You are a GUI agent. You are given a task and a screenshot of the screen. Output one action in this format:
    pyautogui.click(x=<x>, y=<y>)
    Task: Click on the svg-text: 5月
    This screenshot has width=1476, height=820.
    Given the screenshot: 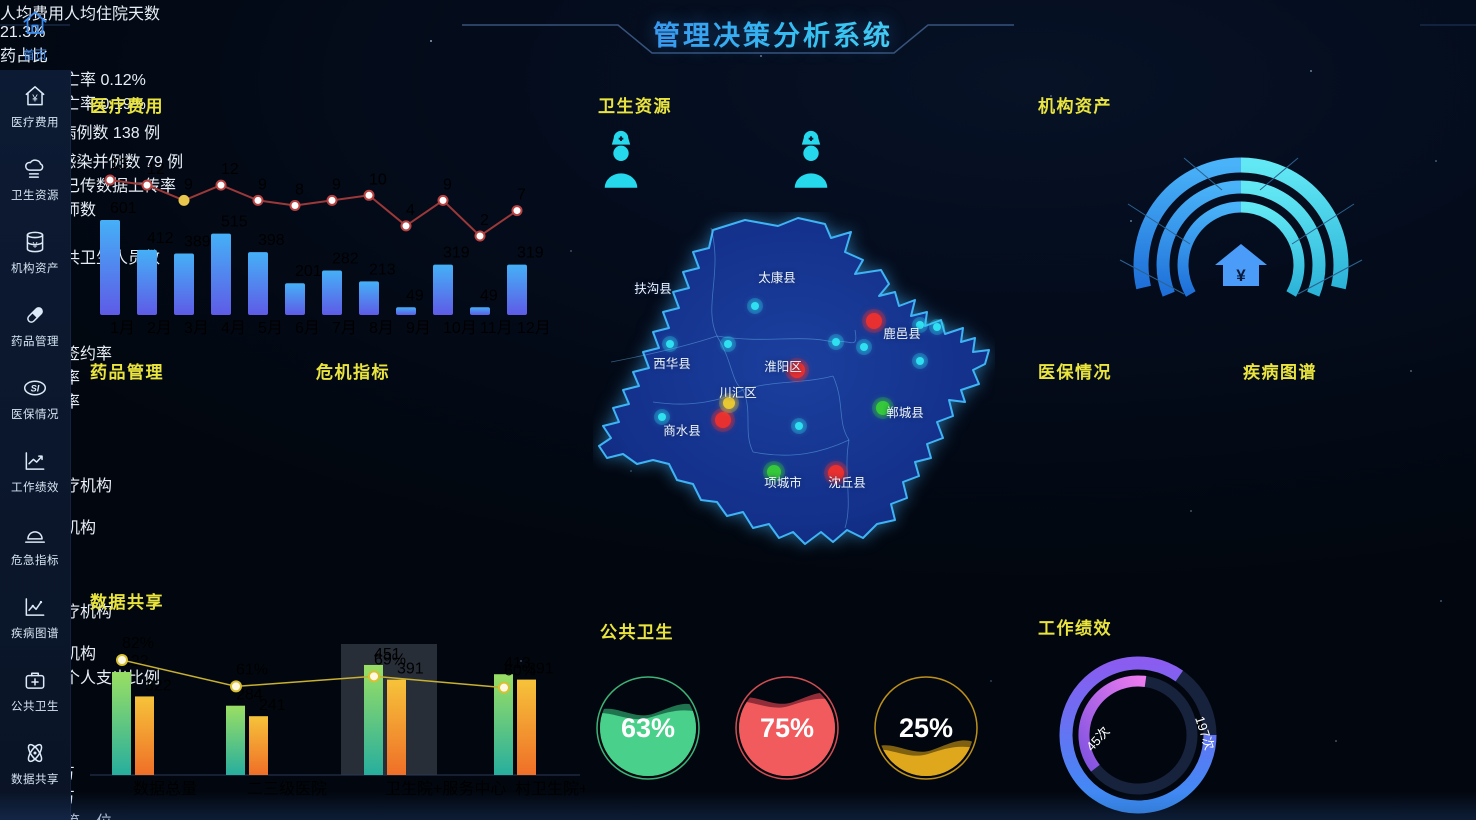 What is the action you would take?
    pyautogui.click(x=270, y=328)
    